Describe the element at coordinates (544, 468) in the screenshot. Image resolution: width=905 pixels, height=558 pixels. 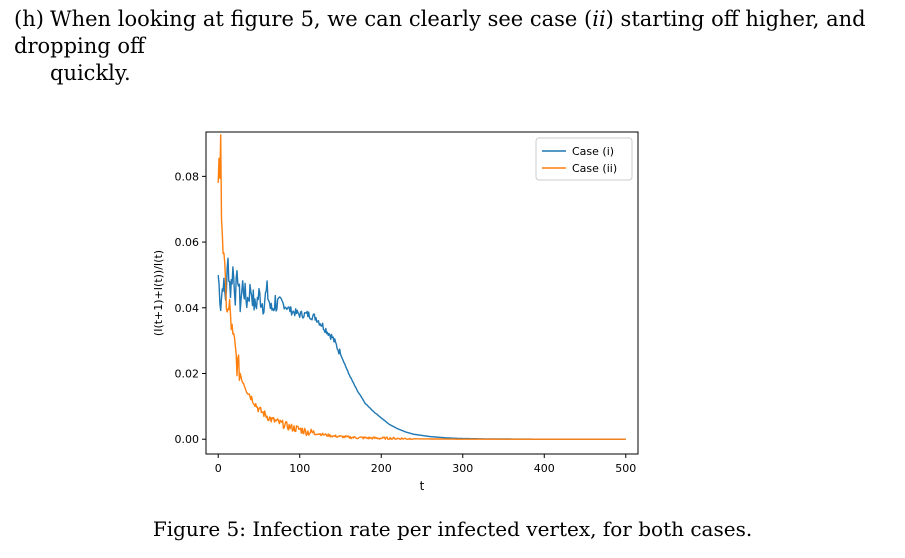
I see `x-tick-label: 400` at that location.